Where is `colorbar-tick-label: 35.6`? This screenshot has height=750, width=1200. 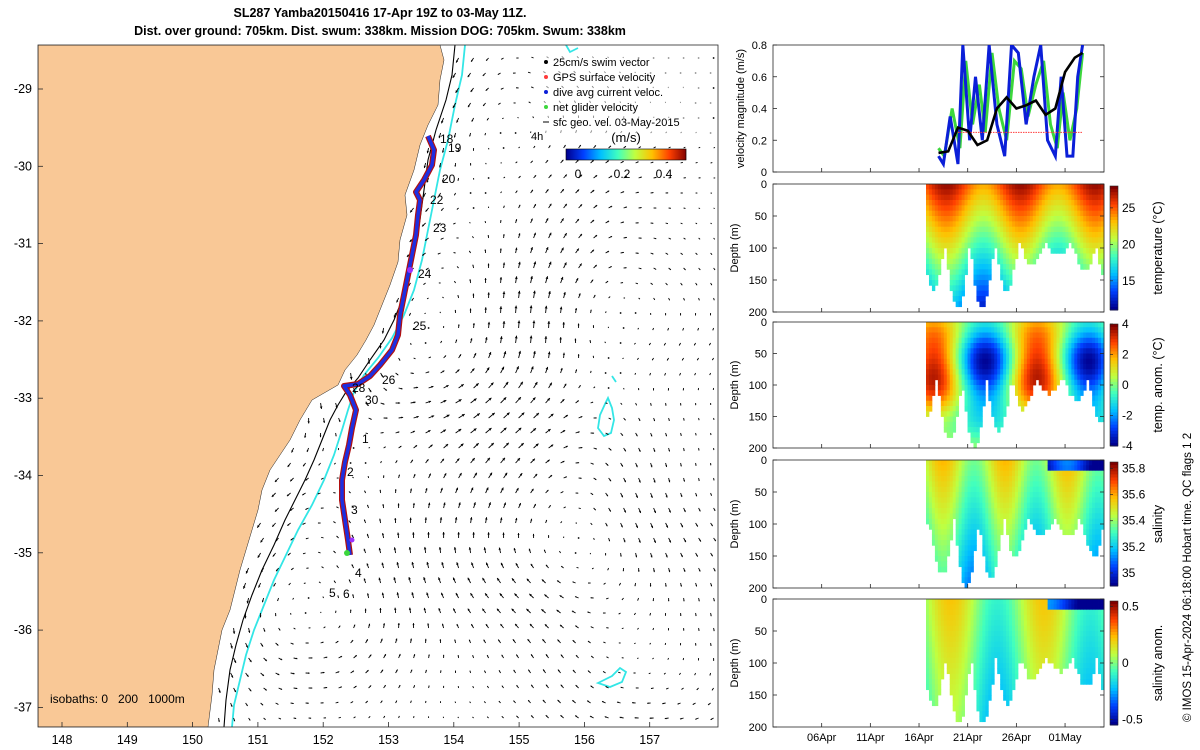 colorbar-tick-label: 35.6 is located at coordinates (1134, 495).